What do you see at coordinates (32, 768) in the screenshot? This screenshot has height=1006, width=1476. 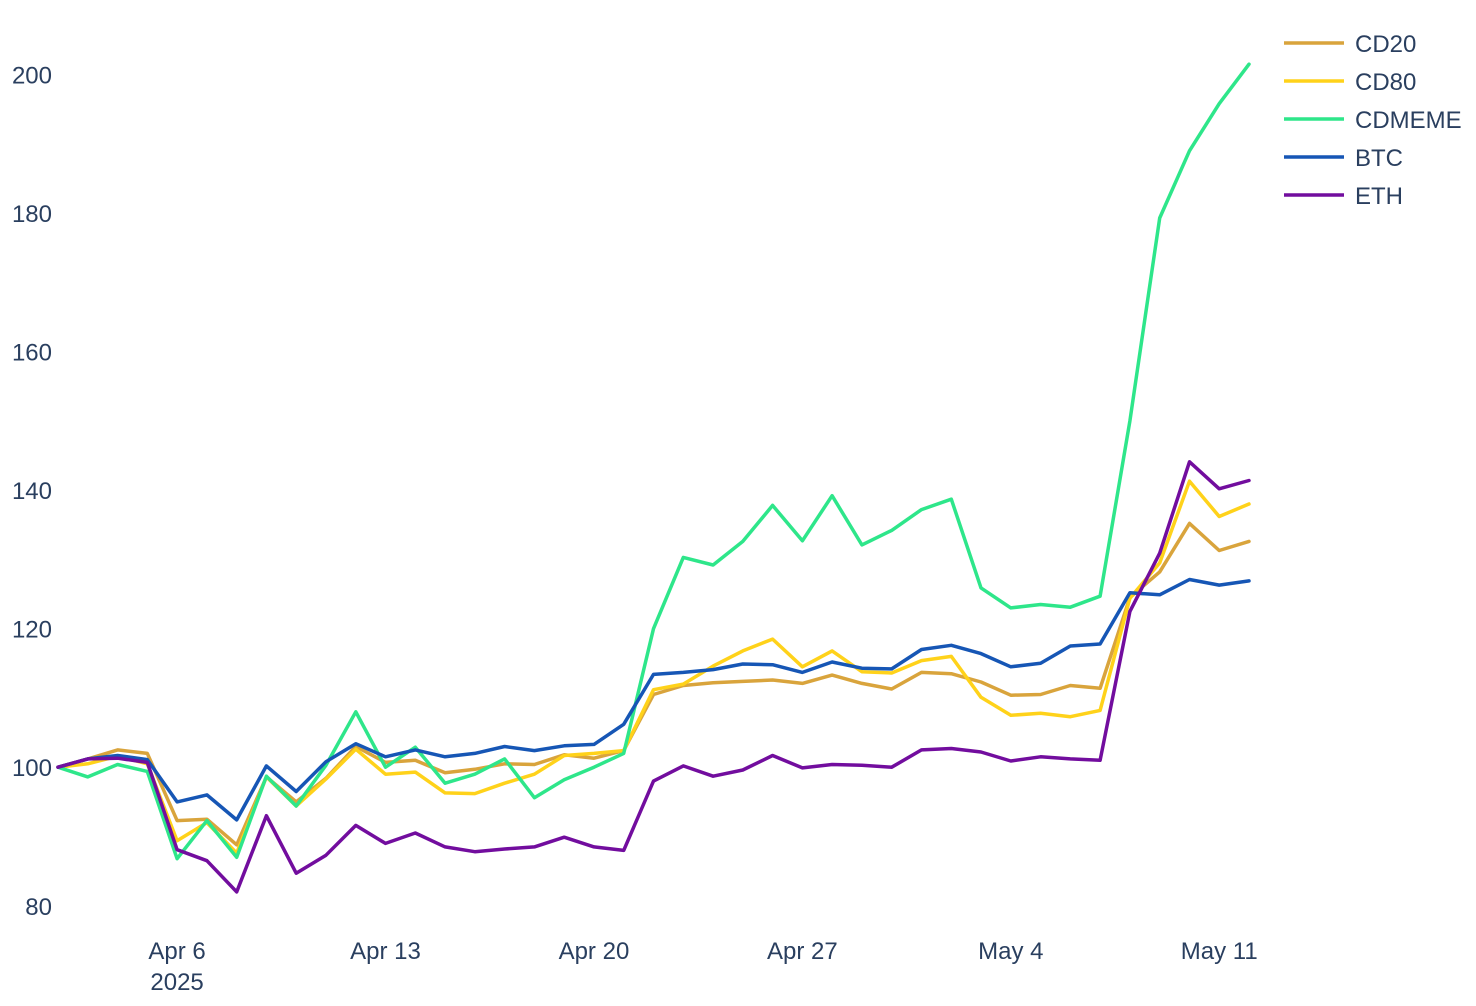 I see `y-tick-label: 100` at bounding box center [32, 768].